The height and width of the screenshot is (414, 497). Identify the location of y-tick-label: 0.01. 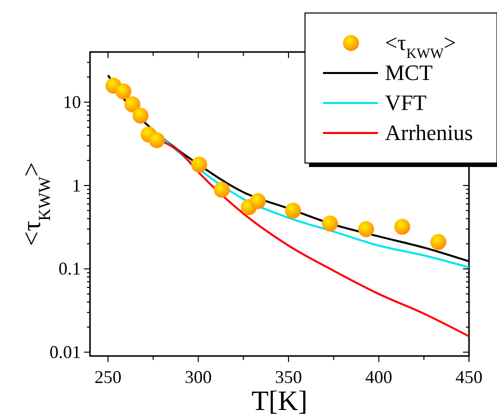
(65, 352).